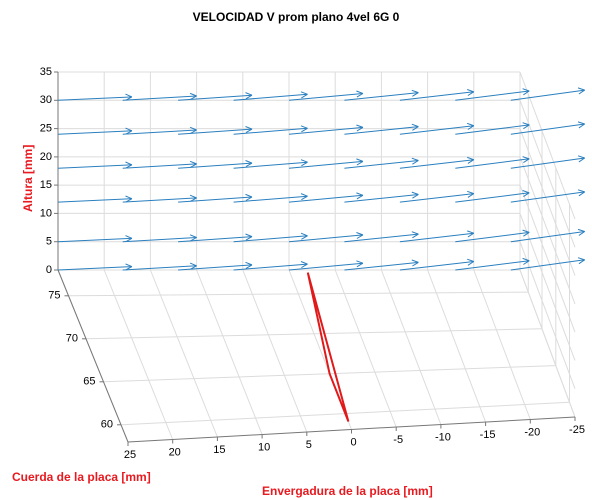  What do you see at coordinates (577, 430) in the screenshot?
I see `x-tick-label: -25` at bounding box center [577, 430].